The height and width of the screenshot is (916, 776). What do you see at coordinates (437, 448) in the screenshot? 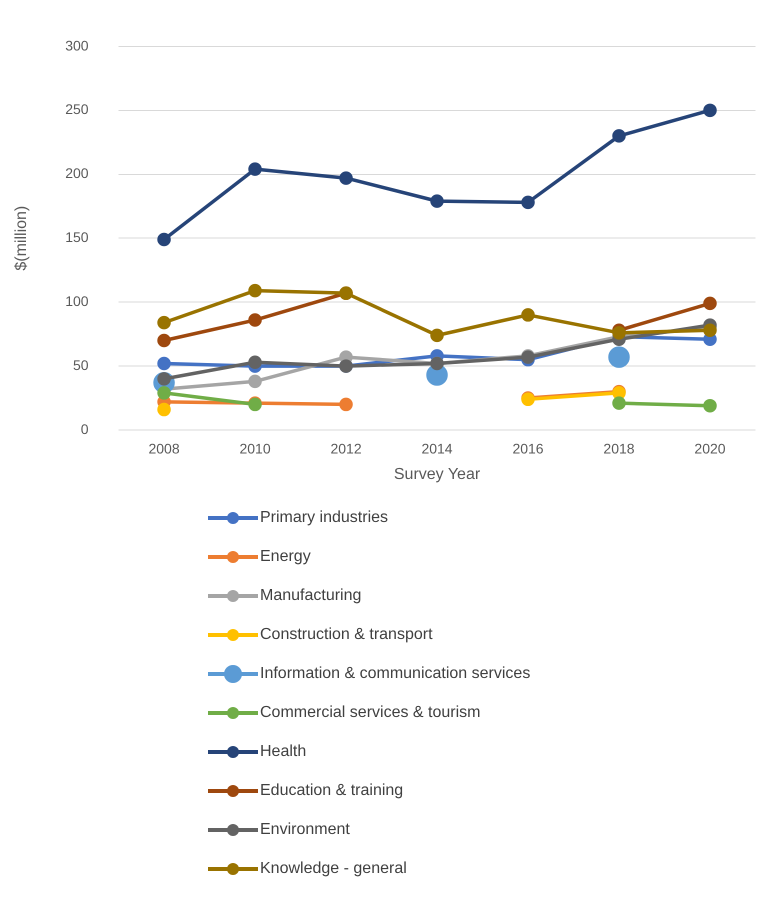
I see `x-tick-label: 2014` at bounding box center [437, 448].